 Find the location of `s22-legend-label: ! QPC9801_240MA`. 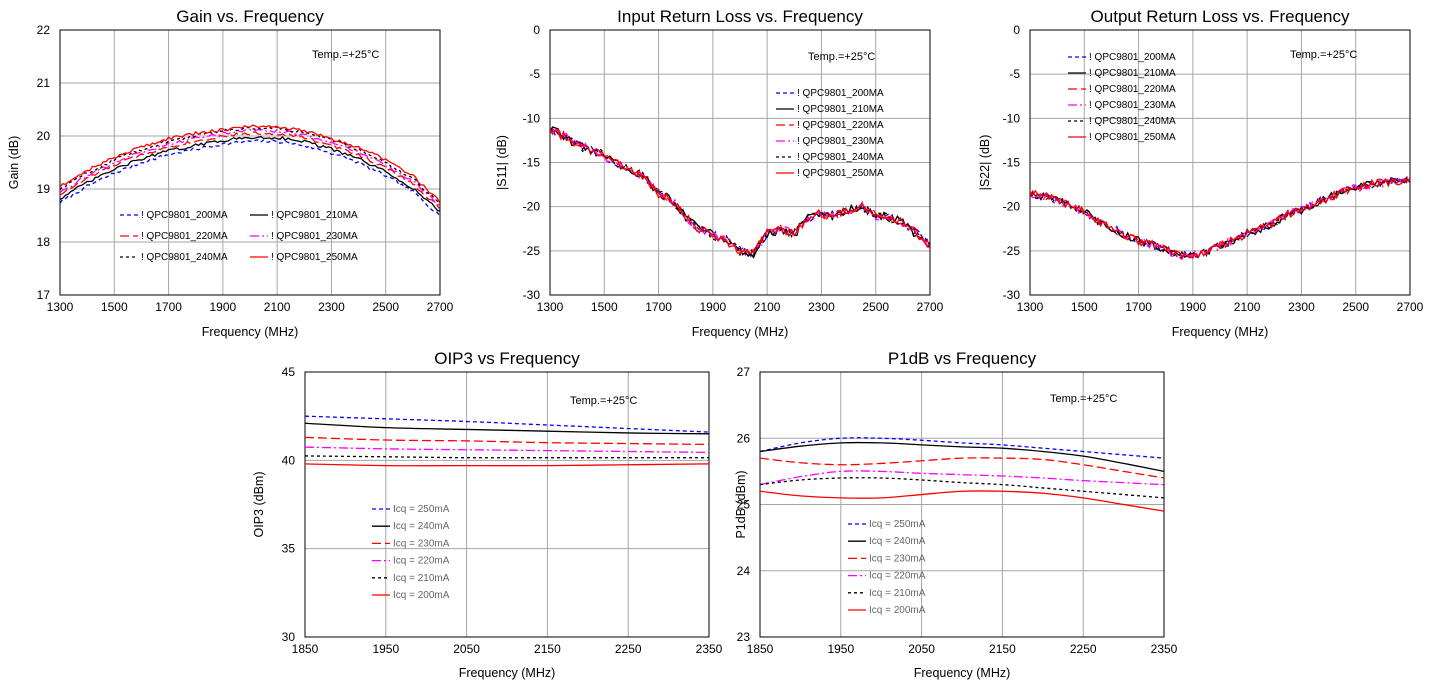

s22-legend-label: ! QPC9801_240MA is located at coordinates (1132, 121).